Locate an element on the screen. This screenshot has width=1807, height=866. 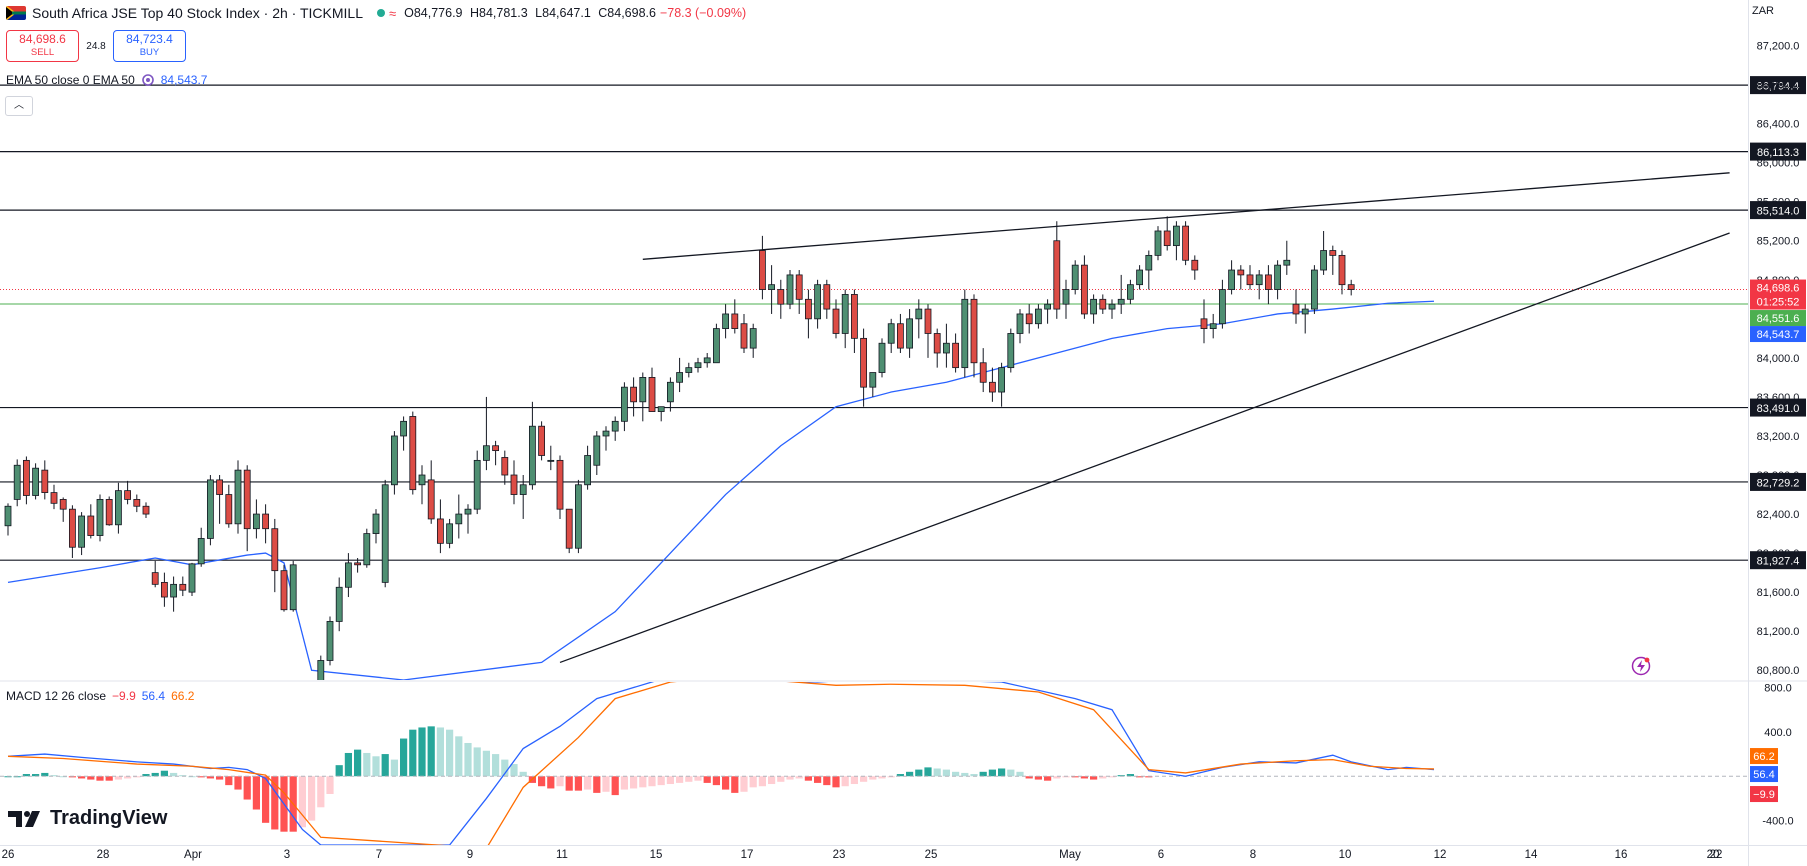
collapse-legend-button: ︿ is located at coordinates (19, 106).